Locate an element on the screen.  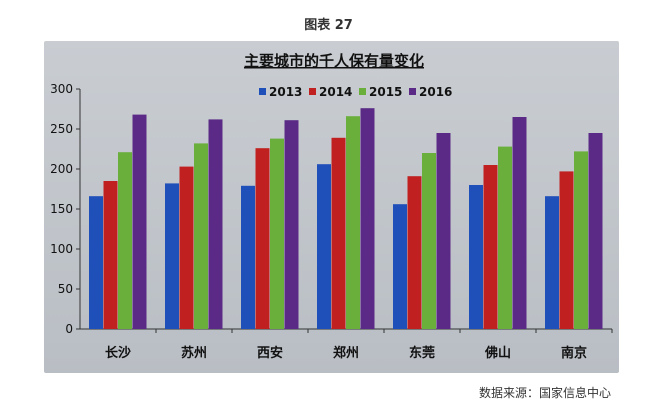
source-note: 数据来源：国家信息中心 is located at coordinates (544, 393).